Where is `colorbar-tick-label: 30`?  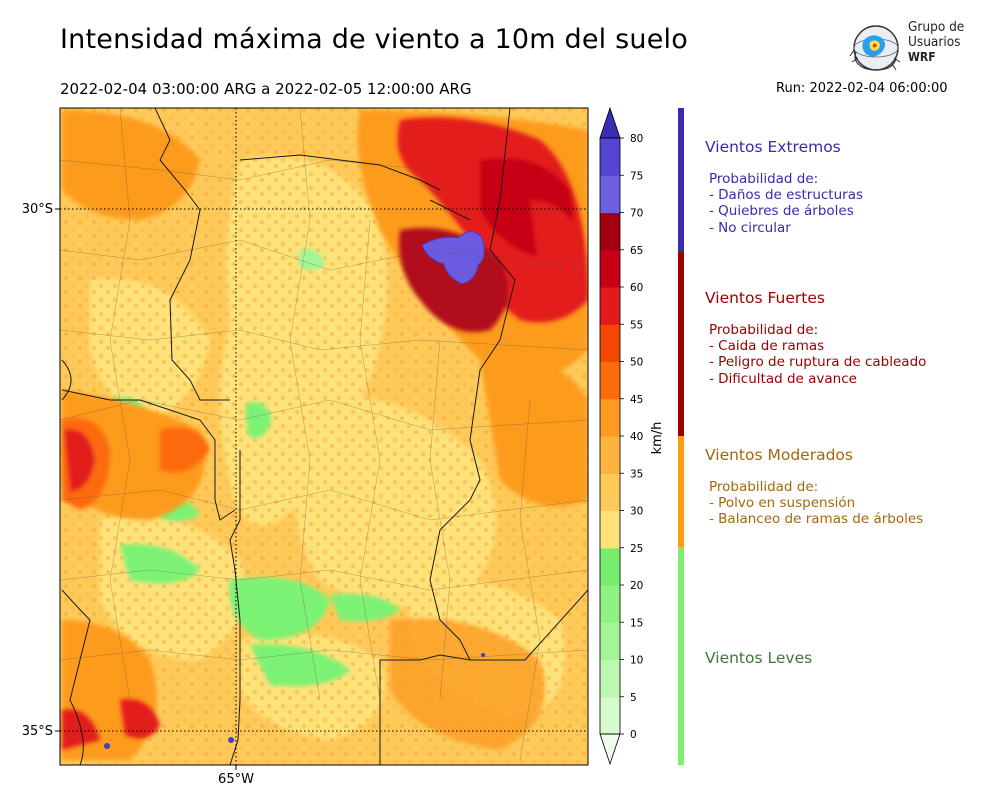
colorbar-tick-label: 30 is located at coordinates (636, 512).